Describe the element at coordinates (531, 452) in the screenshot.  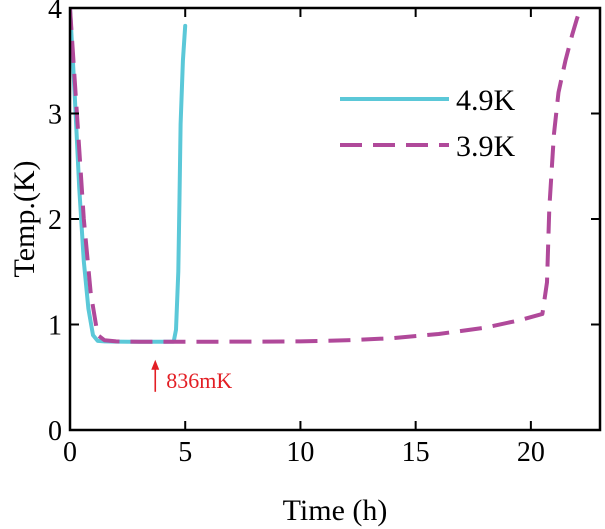
I see `x-tick-label: 20` at that location.